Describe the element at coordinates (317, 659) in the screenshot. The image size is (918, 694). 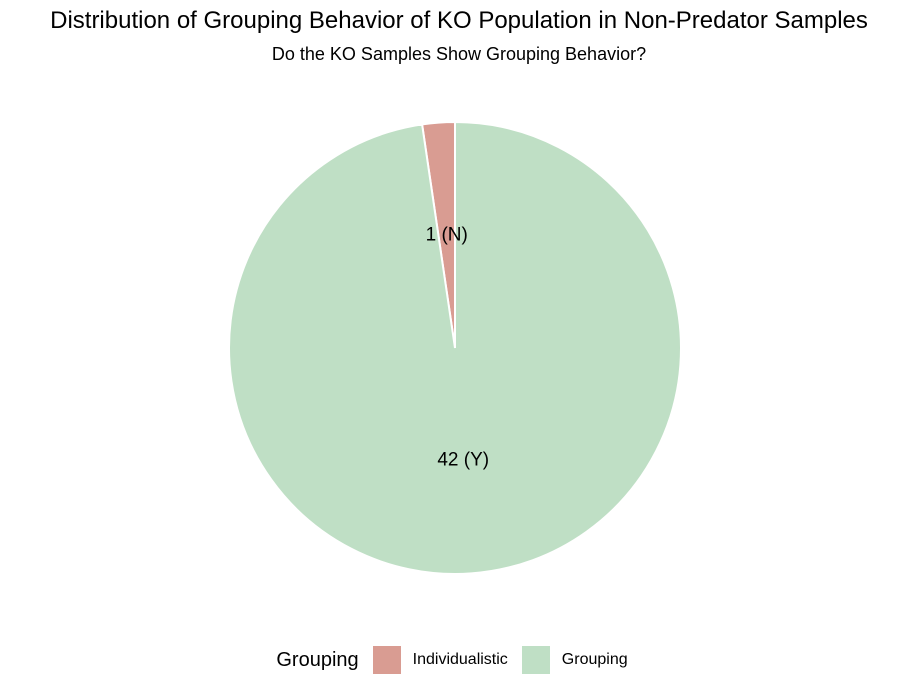
I see `legend-title: Grouping` at that location.